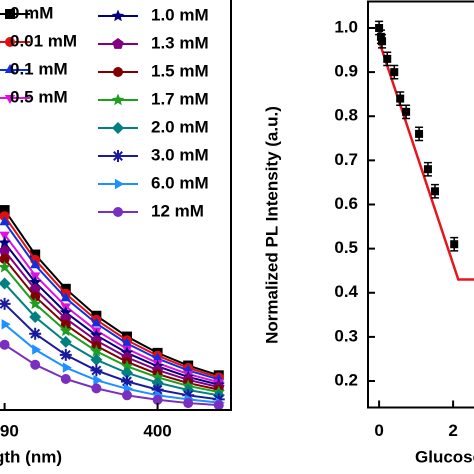 Image resolution: width=474 pixels, height=474 pixels. Describe the element at coordinates (31, 456) in the screenshot. I see `x-axis-label: Wavelength (nm)` at that location.